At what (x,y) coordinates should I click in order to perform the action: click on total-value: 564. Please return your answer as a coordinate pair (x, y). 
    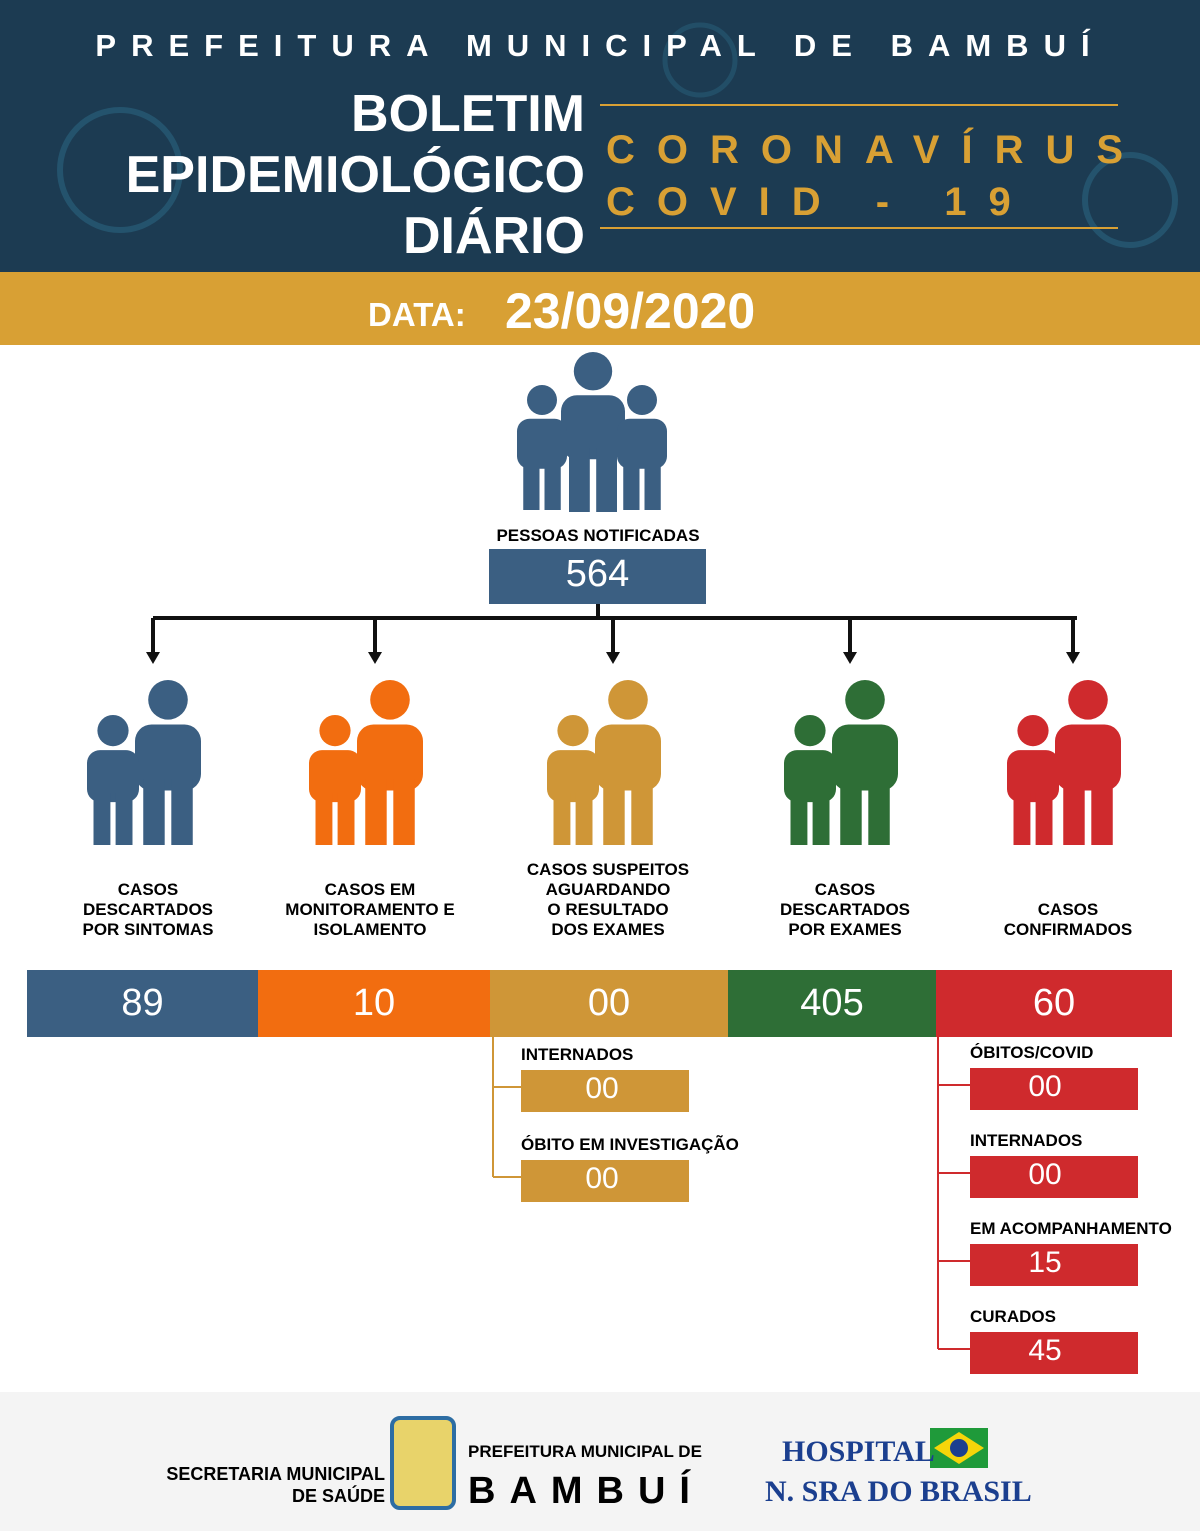
    Looking at the image, I should click on (597, 574).